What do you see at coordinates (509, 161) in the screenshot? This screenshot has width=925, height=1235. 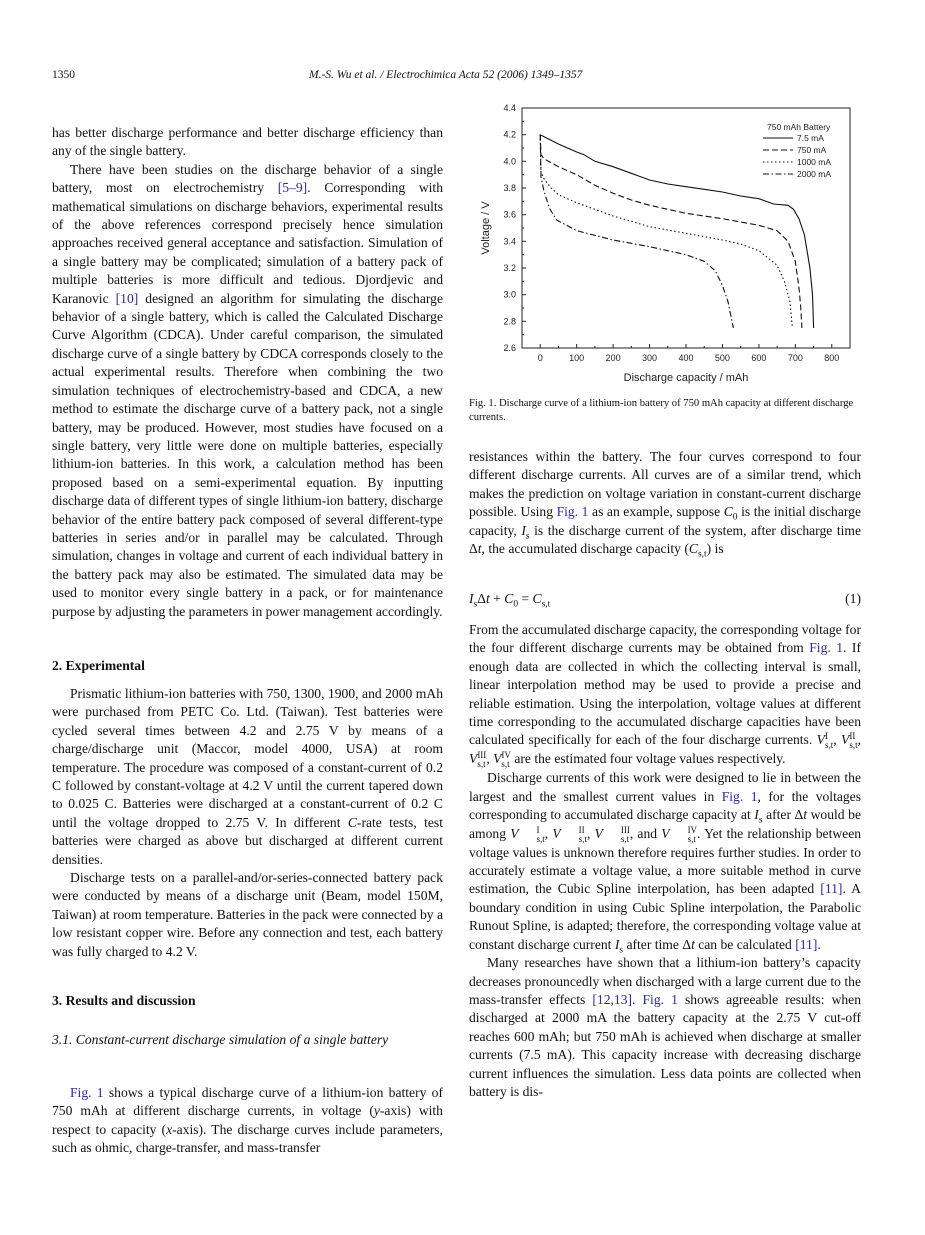 I see `y-tick-label: 4.0` at bounding box center [509, 161].